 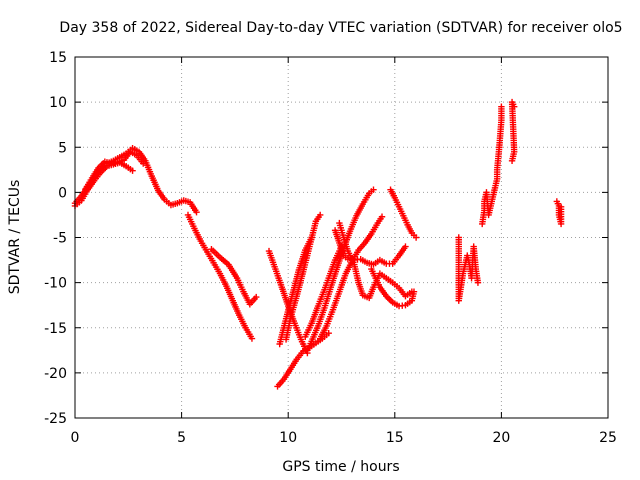 What do you see at coordinates (58, 58) in the screenshot?
I see `y-tick-label: 15` at bounding box center [58, 58].